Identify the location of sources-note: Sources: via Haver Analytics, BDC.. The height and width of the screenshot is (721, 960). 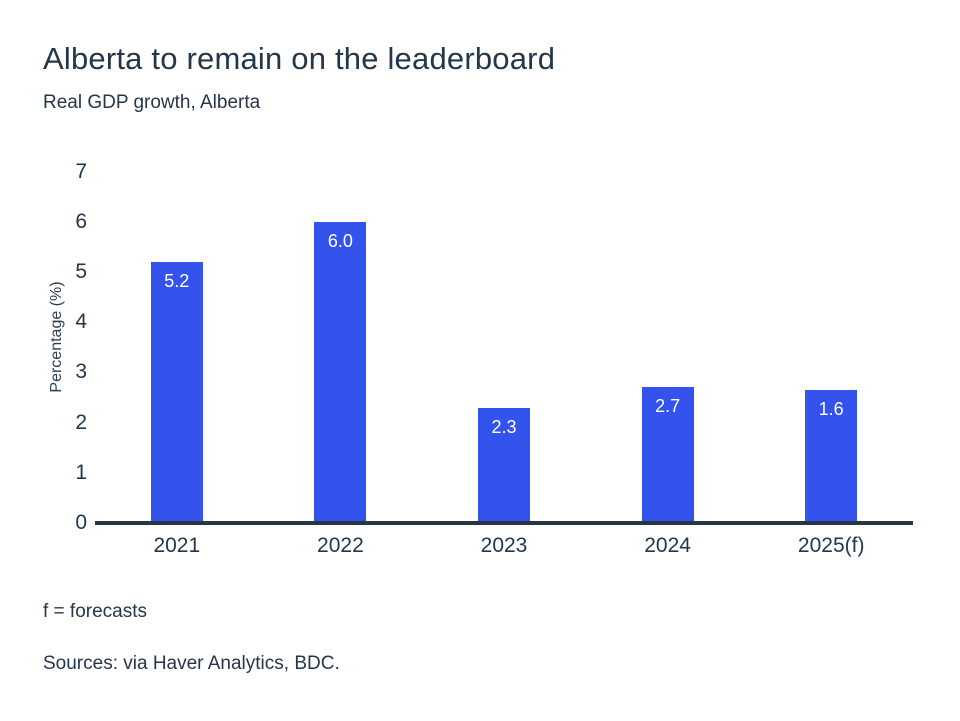
(191, 663).